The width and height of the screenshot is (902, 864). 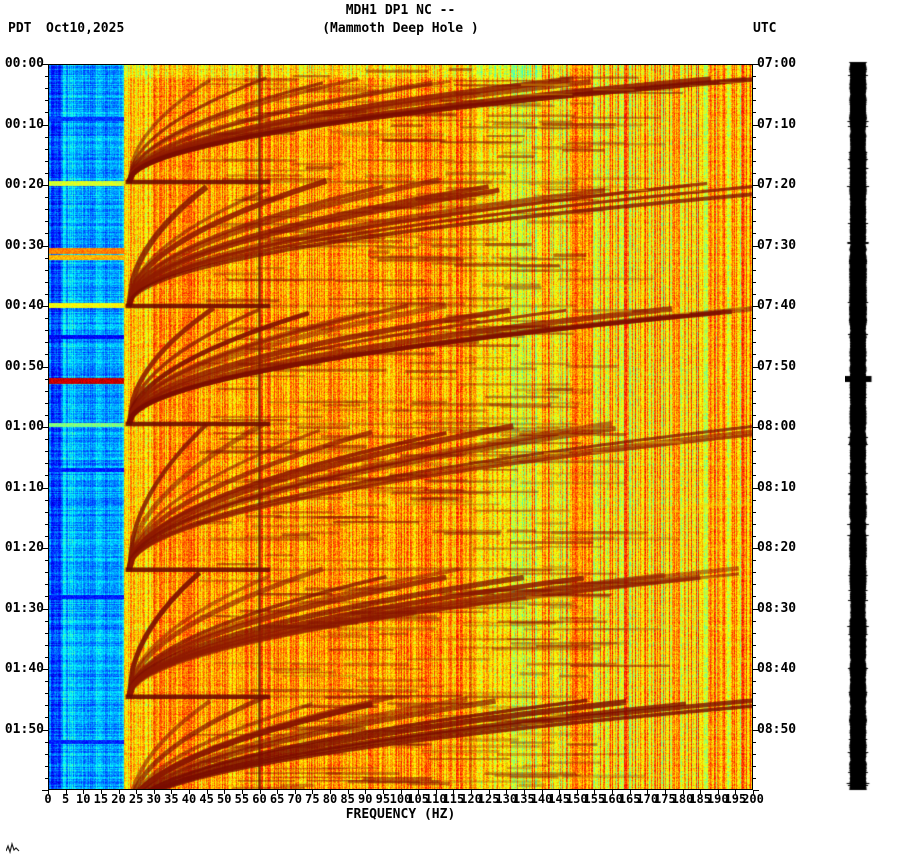 I want to click on freq-tick-label: 75, so click(x=312, y=799).